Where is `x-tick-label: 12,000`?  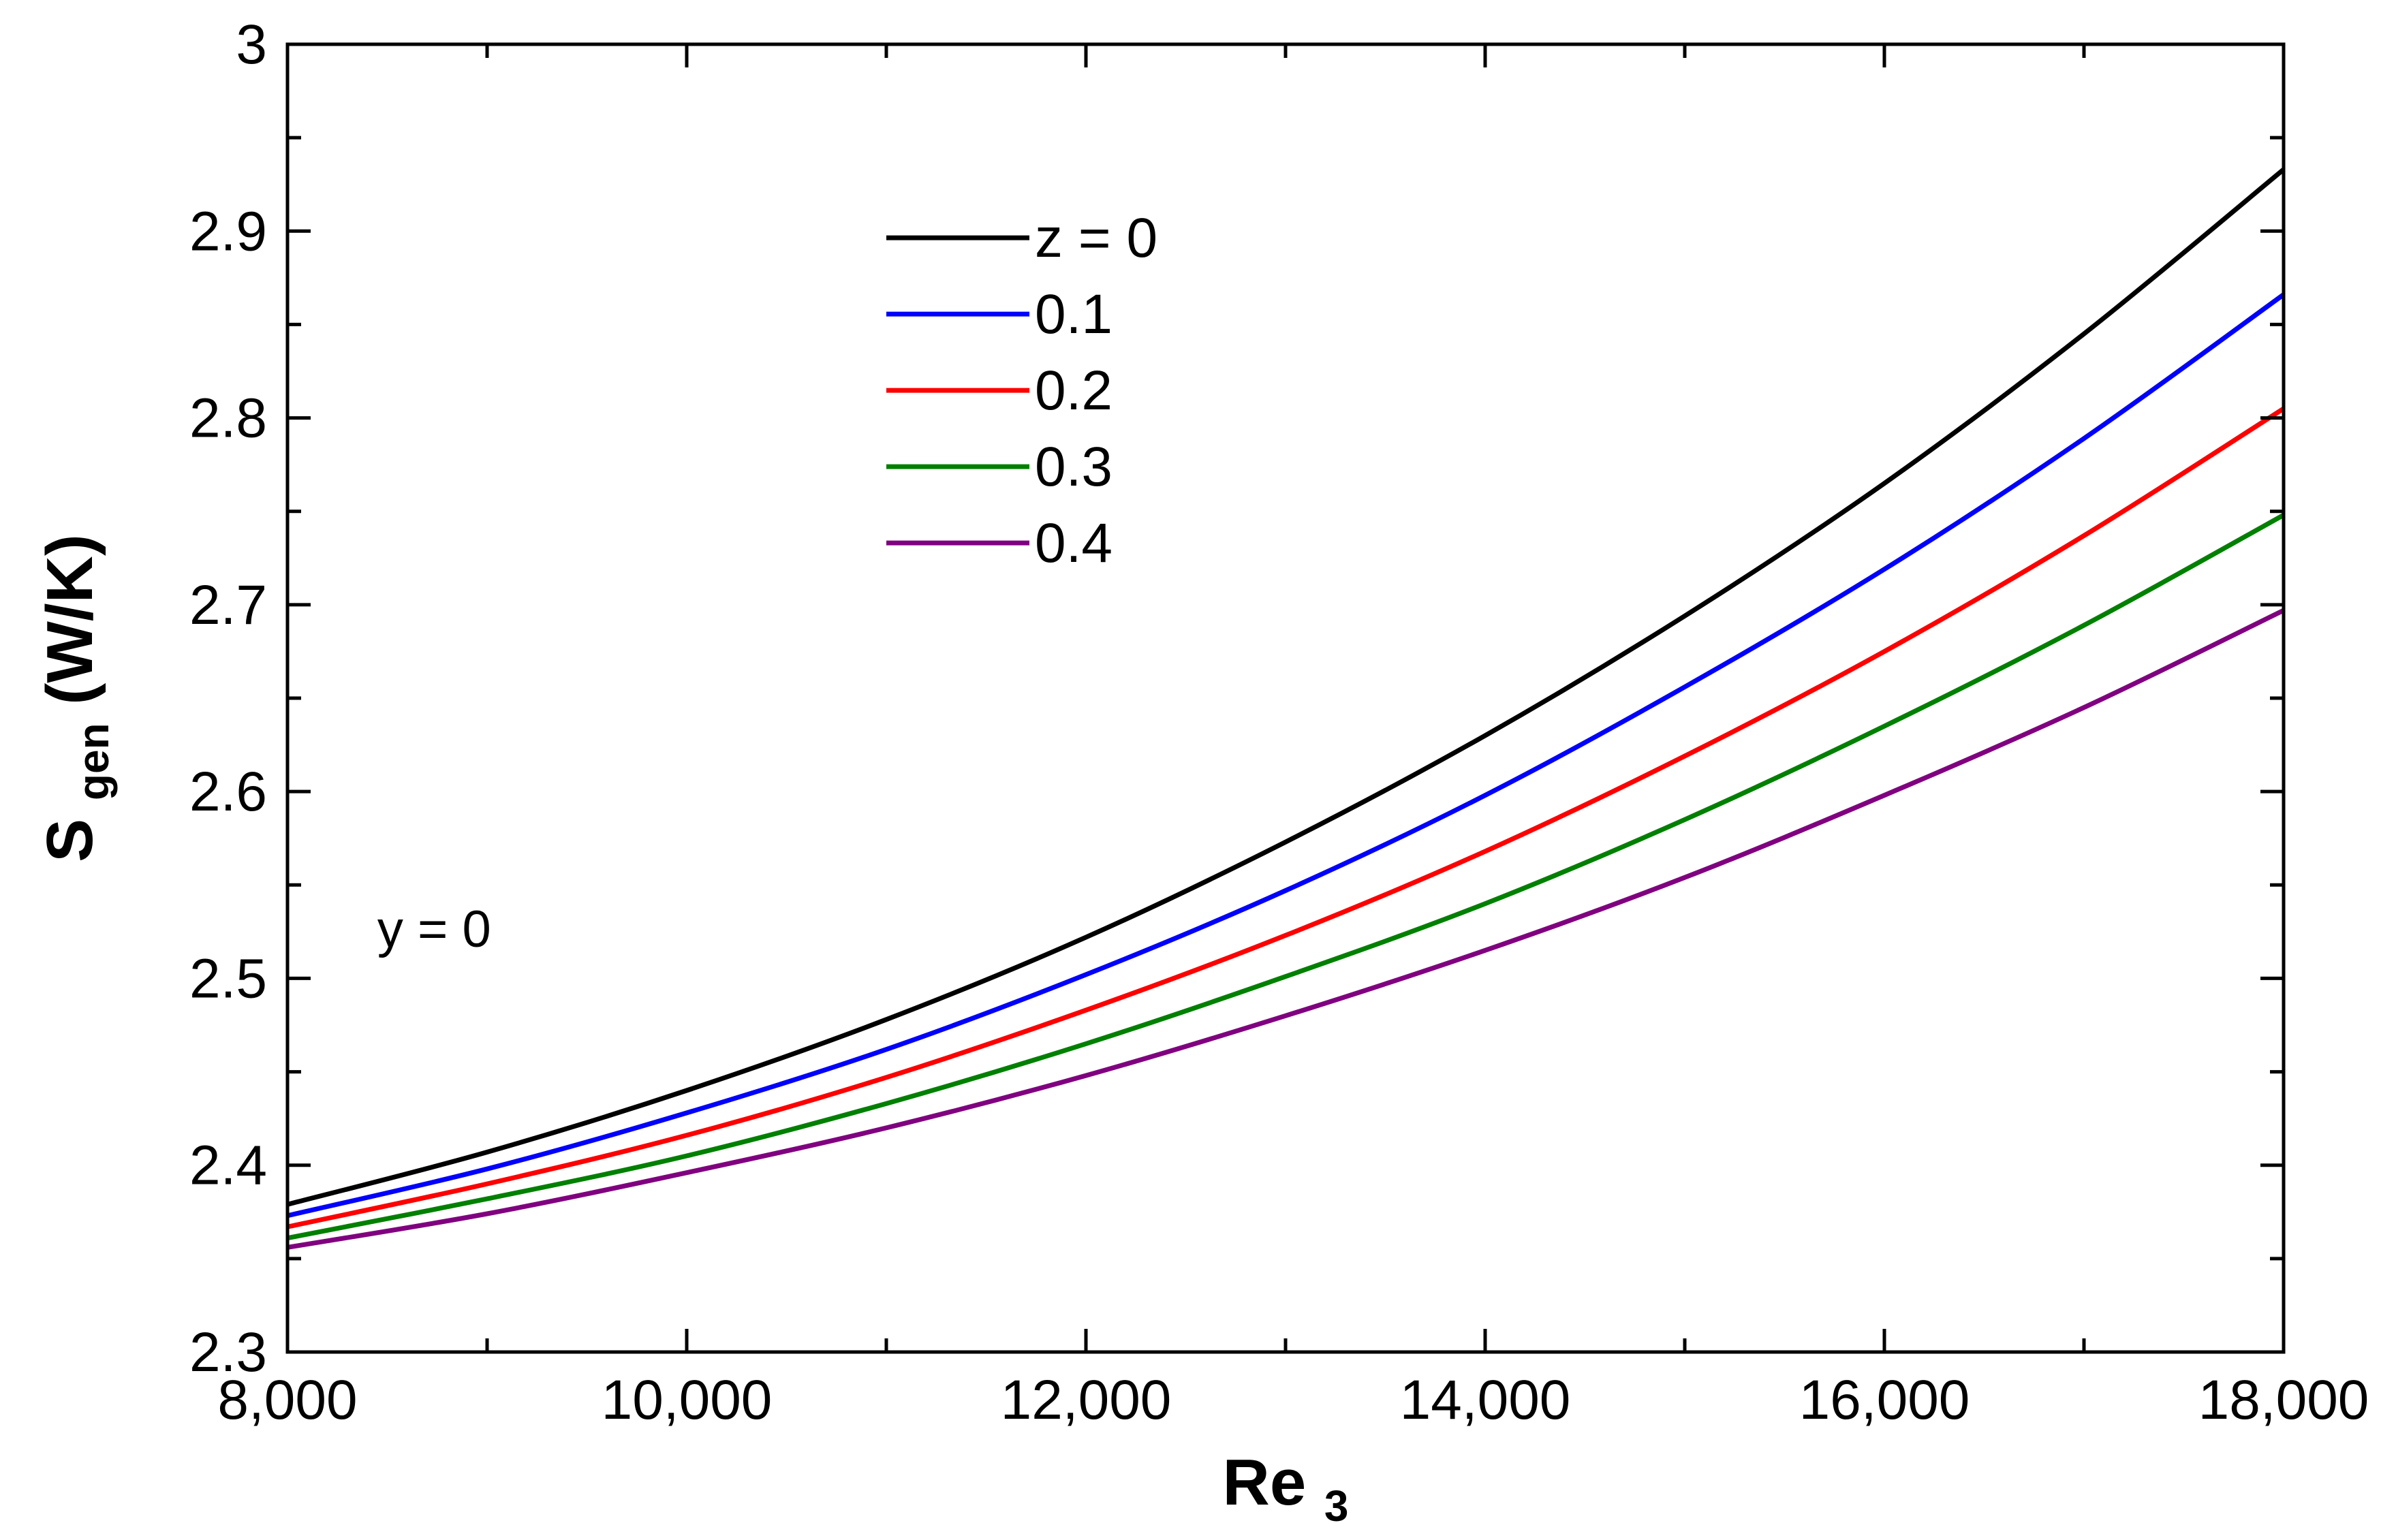
x-tick-label: 12,000 is located at coordinates (1086, 1400).